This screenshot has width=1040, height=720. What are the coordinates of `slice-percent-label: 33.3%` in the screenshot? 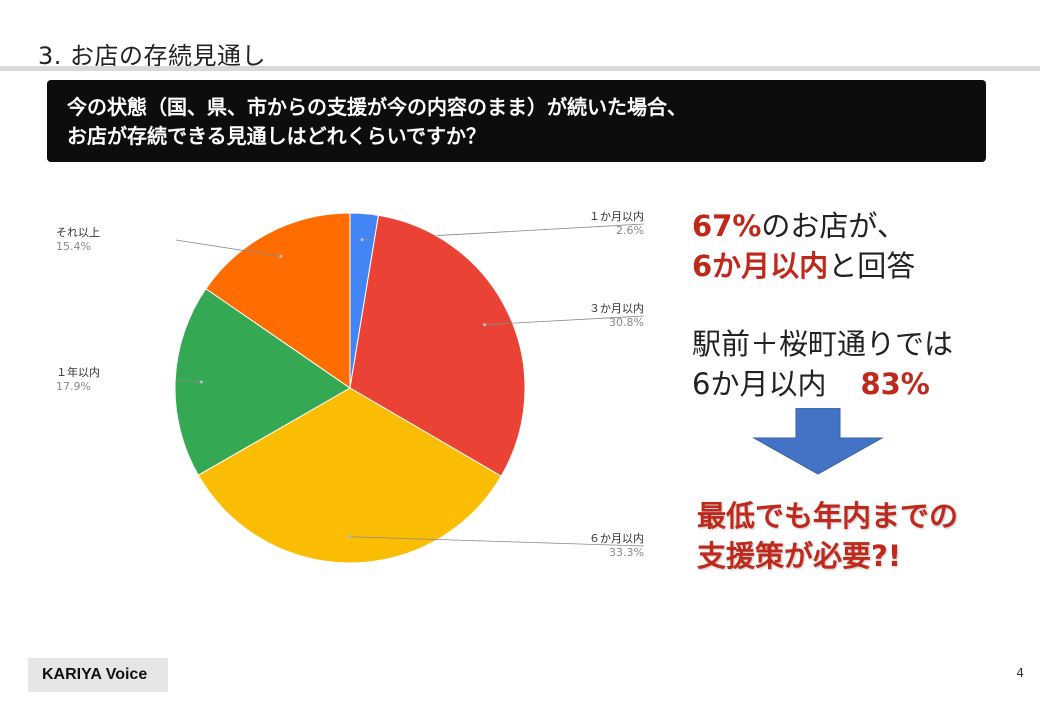 It's located at (626, 552).